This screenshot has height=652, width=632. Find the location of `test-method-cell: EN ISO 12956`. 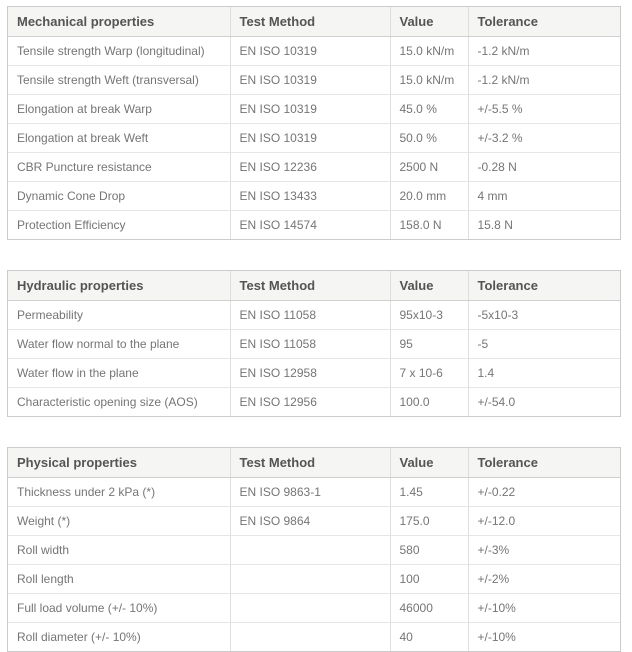

test-method-cell: EN ISO 12956 is located at coordinates (310, 401).